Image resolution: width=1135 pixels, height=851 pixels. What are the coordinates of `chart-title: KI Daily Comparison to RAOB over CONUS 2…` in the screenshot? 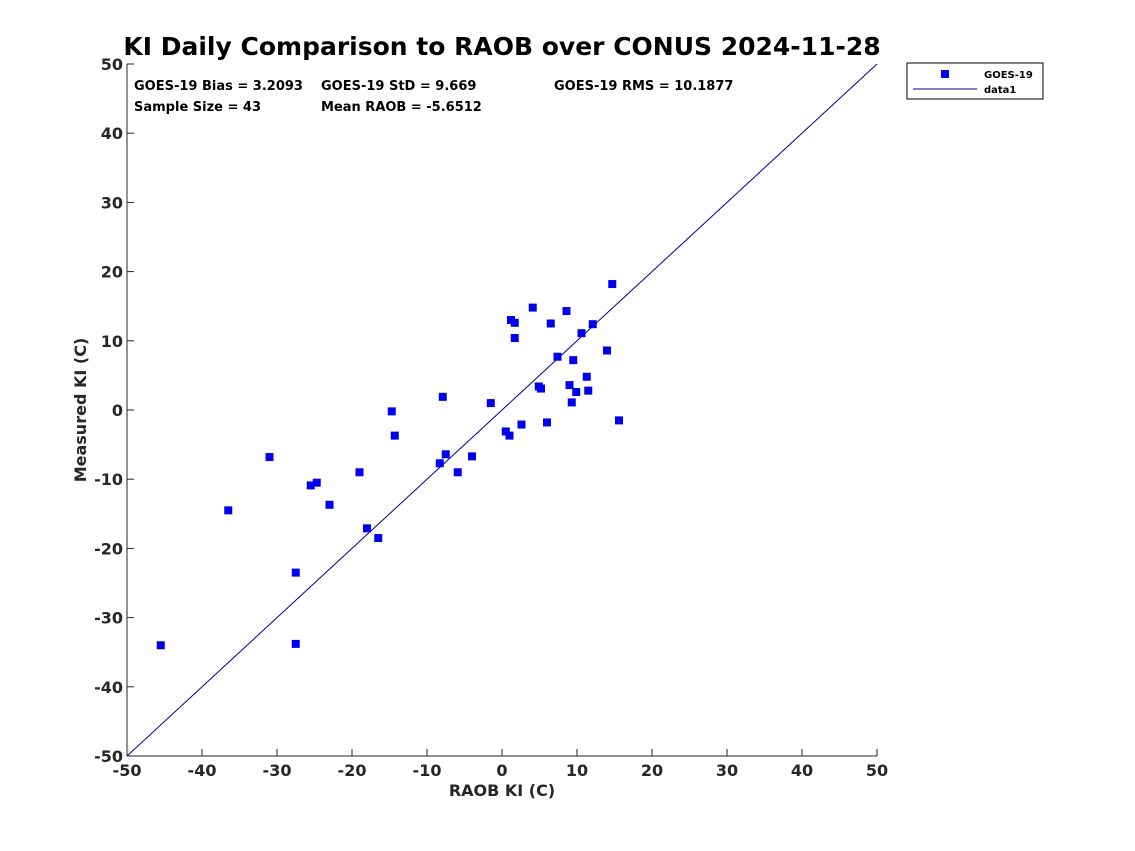 It's located at (501, 46).